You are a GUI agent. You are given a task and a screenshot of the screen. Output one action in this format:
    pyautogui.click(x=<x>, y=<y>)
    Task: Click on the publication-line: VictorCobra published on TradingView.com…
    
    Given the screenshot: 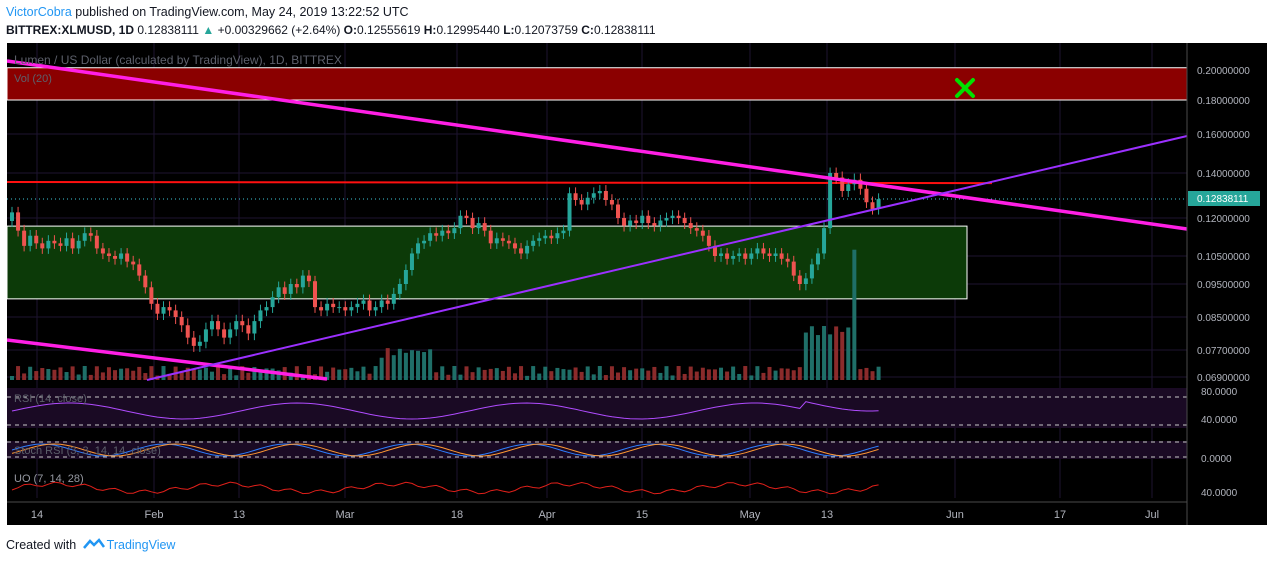 What is the action you would take?
    pyautogui.click(x=207, y=12)
    